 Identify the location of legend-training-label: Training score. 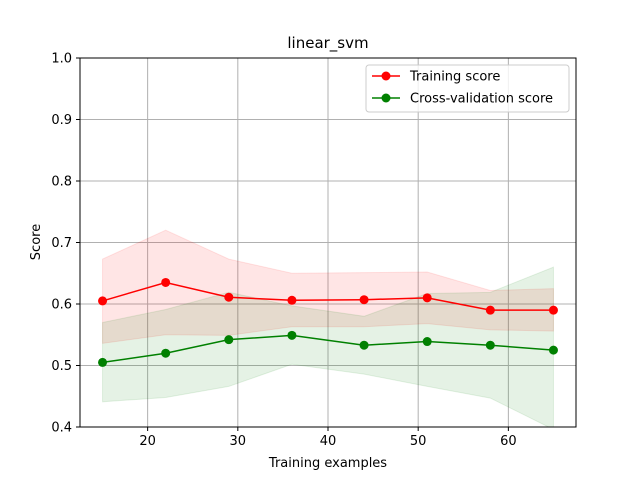
(454, 77).